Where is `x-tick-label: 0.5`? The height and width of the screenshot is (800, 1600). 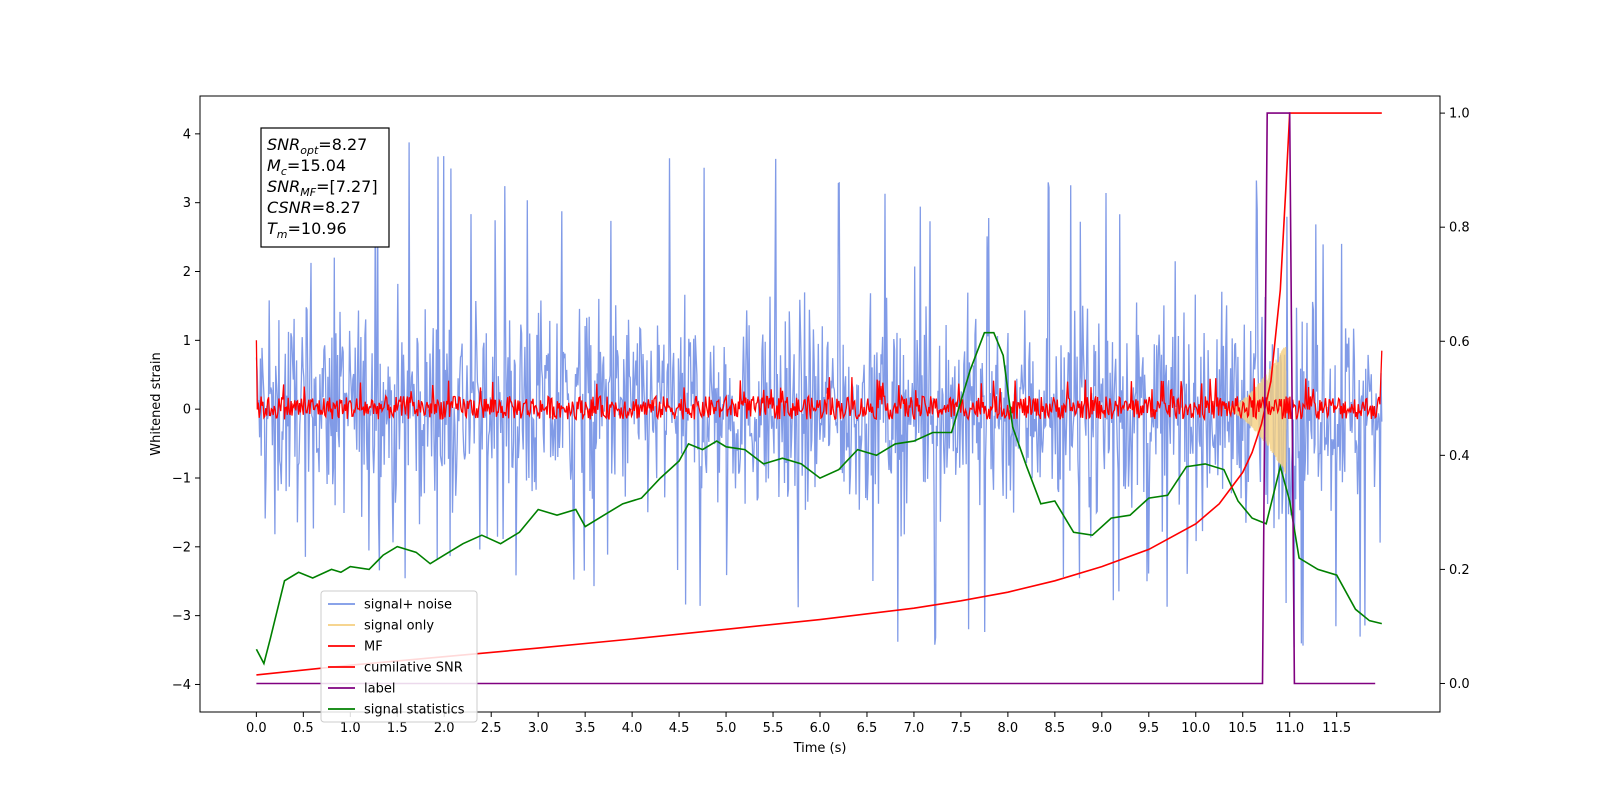 x-tick-label: 0.5 is located at coordinates (303, 728).